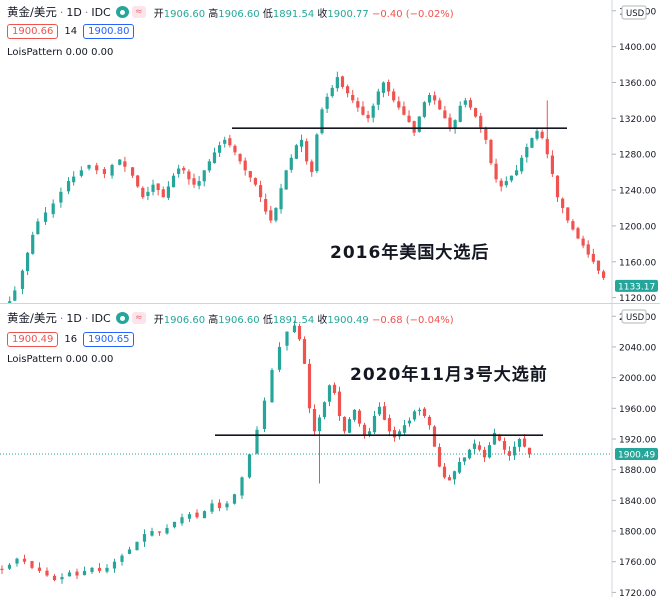 The width and height of the screenshot is (660, 597). What do you see at coordinates (637, 156) in the screenshot?
I see `y-tick-label: 1280.00` at bounding box center [637, 156].